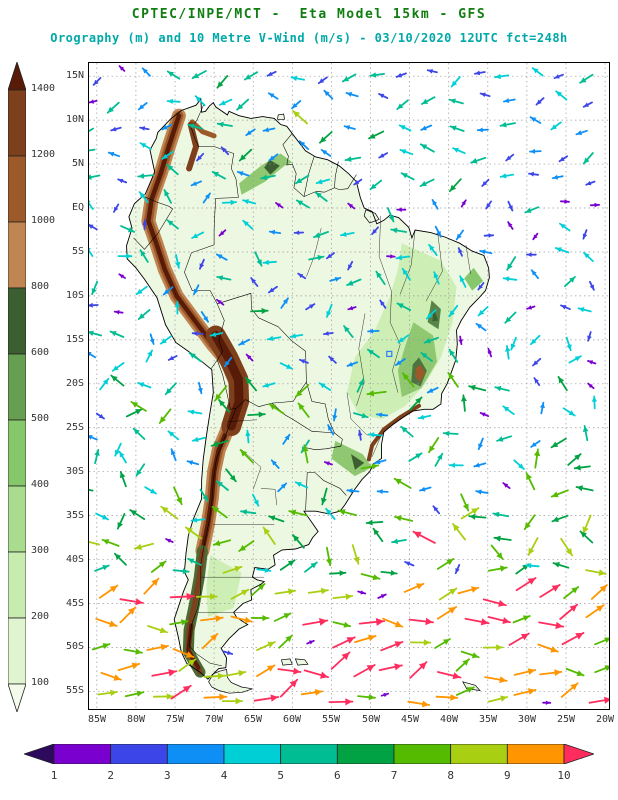  What do you see at coordinates (40, 682) in the screenshot?
I see `orography-tick-label: 100` at bounding box center [40, 682].